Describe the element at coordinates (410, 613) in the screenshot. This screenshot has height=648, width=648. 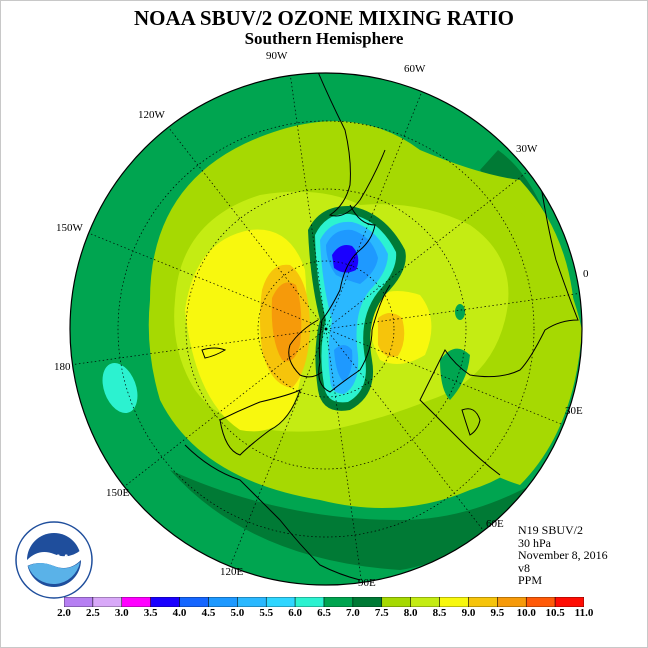
I see `colorbar-tick-label: 8.0` at that location.